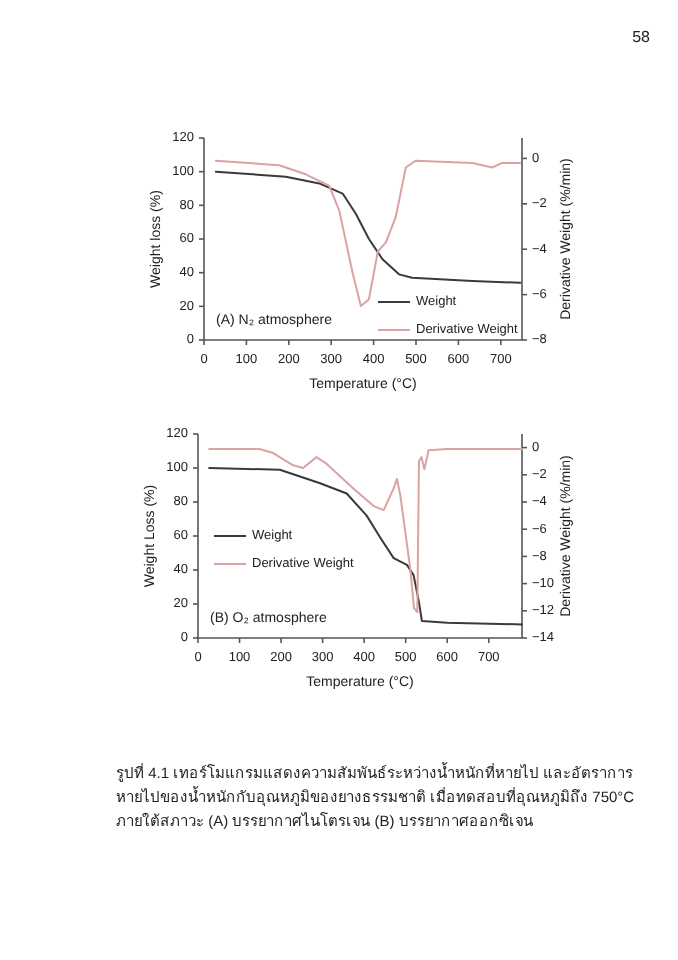 The width and height of the screenshot is (678, 960). What do you see at coordinates (641, 37) in the screenshot?
I see `text: 58` at bounding box center [641, 37].